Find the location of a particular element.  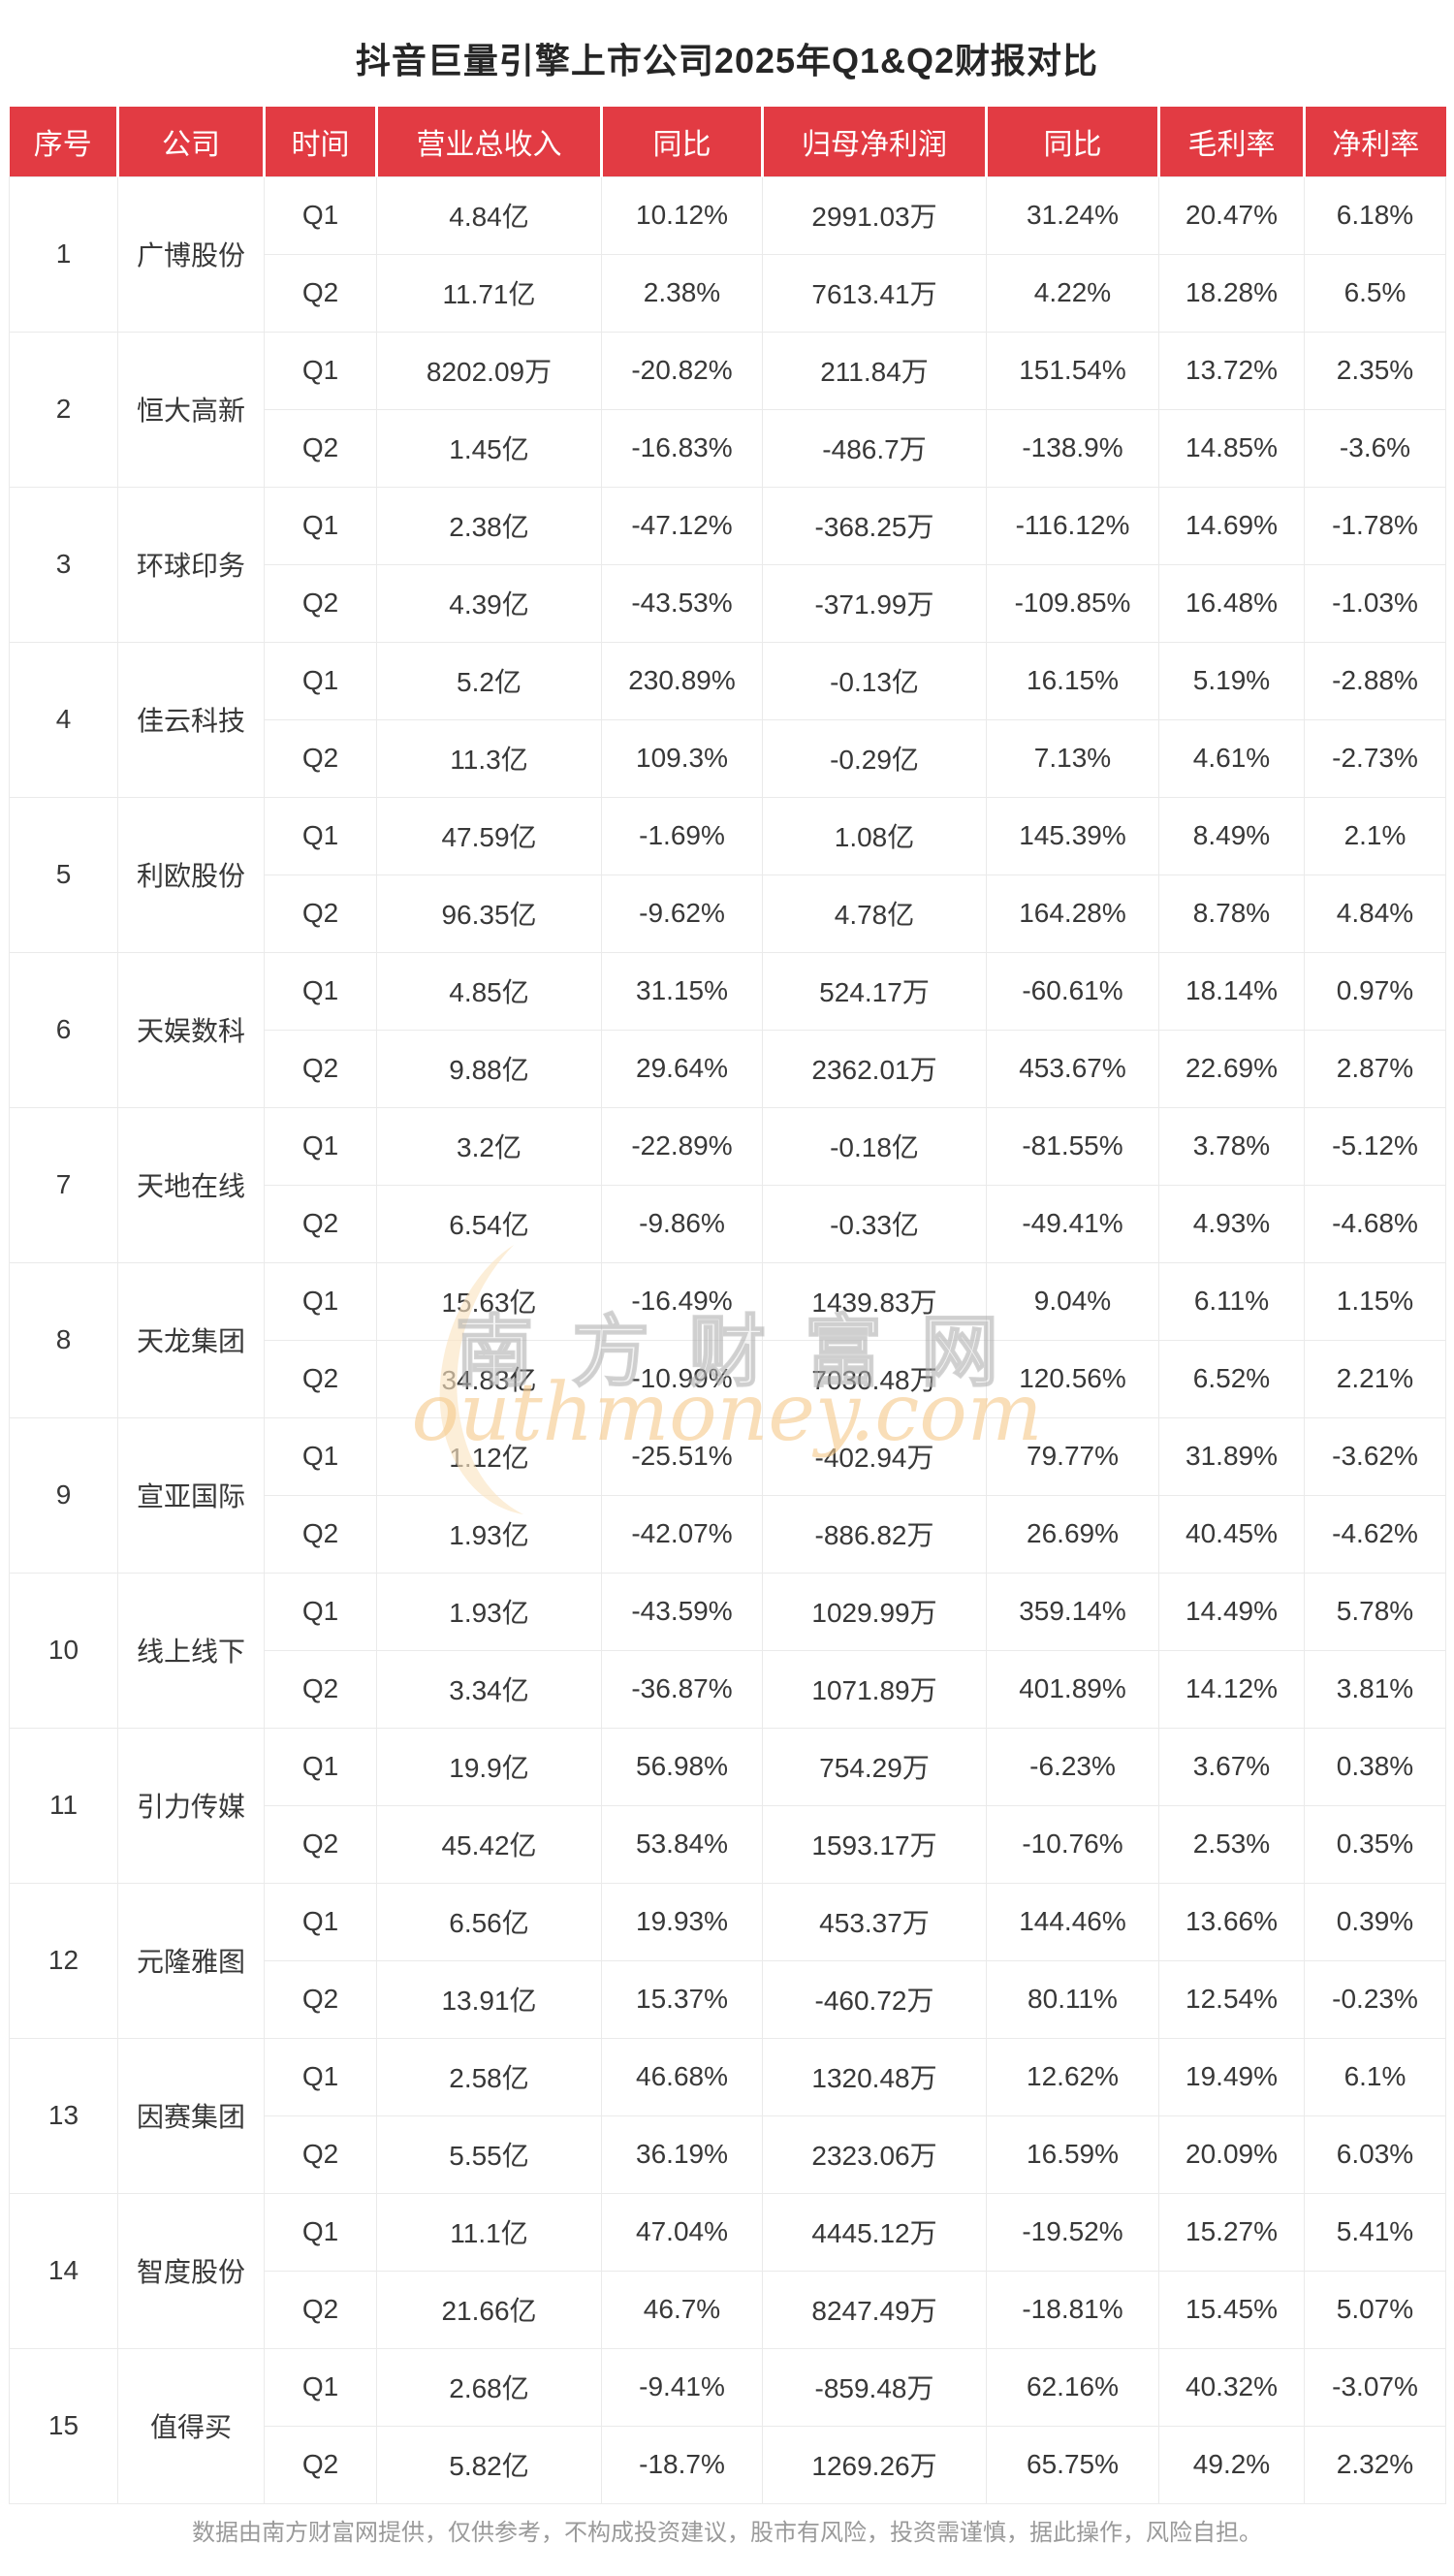

net-margin-cell: 3.81% is located at coordinates (1375, 1689).